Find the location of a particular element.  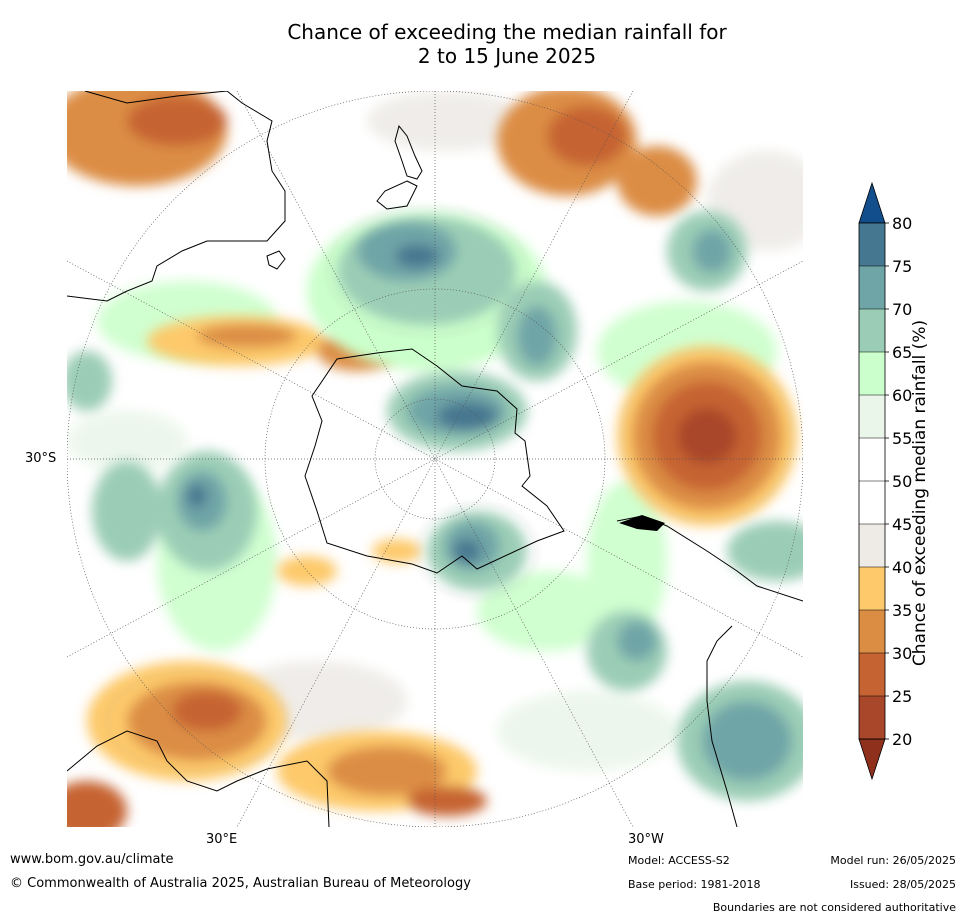

colorbar-tick-label: 45 is located at coordinates (902, 524).